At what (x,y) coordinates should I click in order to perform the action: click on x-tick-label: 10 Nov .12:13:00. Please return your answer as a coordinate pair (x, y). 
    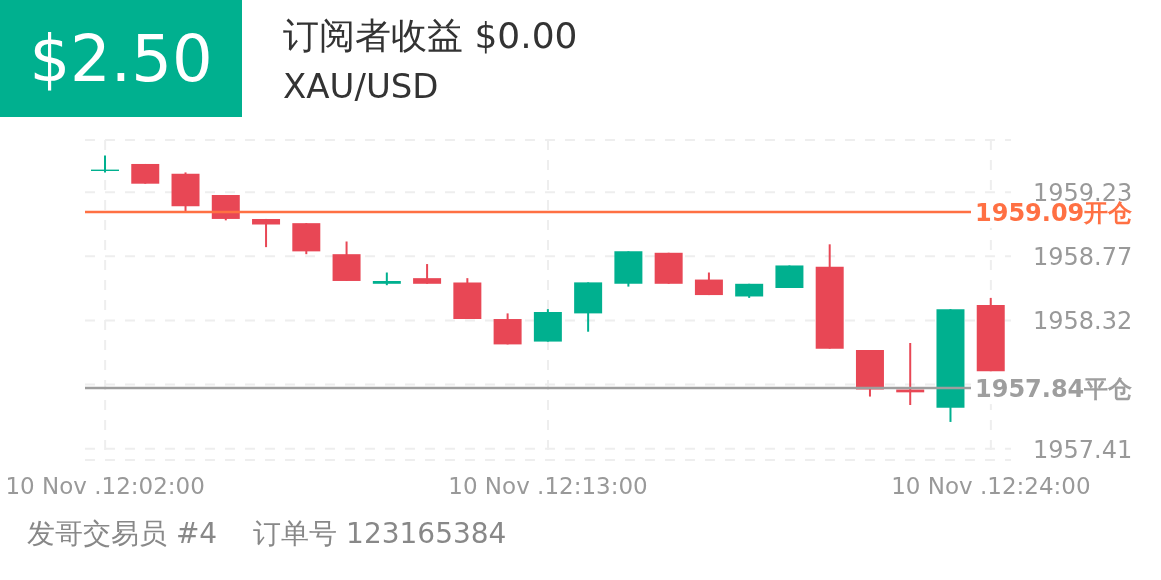
    Looking at the image, I should click on (548, 486).